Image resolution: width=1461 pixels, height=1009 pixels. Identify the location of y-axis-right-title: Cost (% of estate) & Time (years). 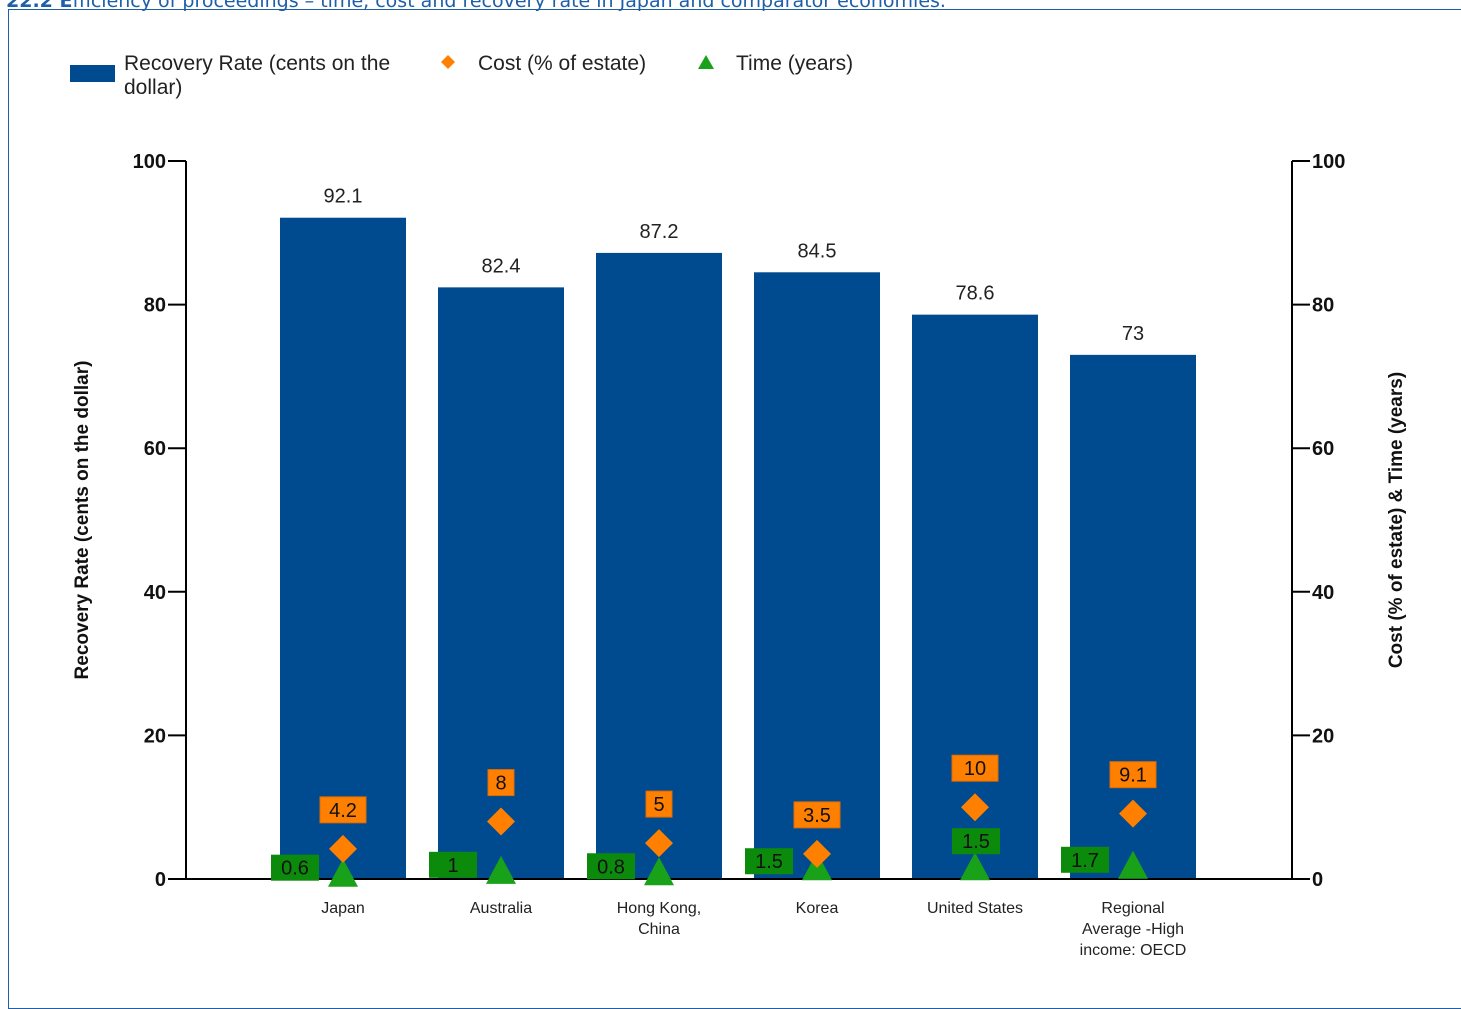
(1396, 520).